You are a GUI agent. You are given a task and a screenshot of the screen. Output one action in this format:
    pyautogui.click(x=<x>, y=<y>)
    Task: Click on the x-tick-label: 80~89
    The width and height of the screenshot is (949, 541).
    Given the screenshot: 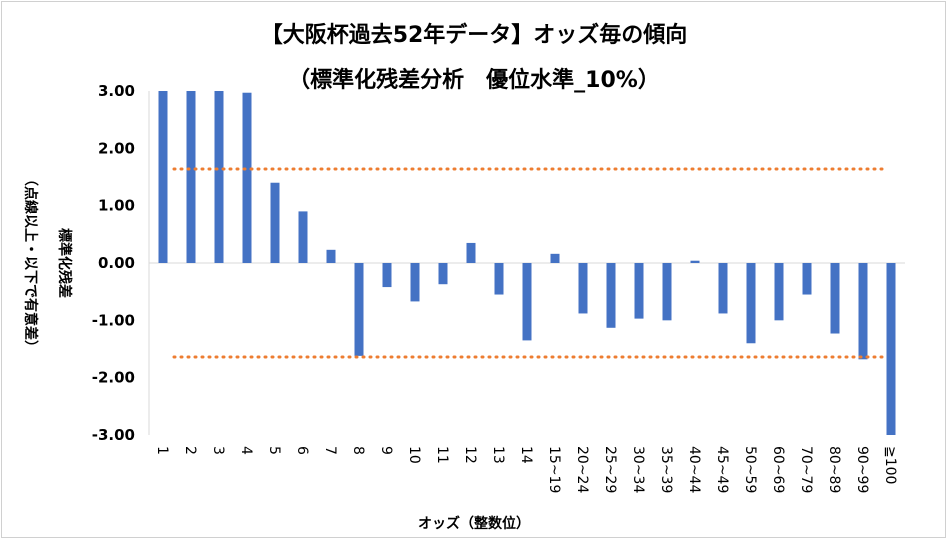 What is the action you would take?
    pyautogui.click(x=834, y=469)
    